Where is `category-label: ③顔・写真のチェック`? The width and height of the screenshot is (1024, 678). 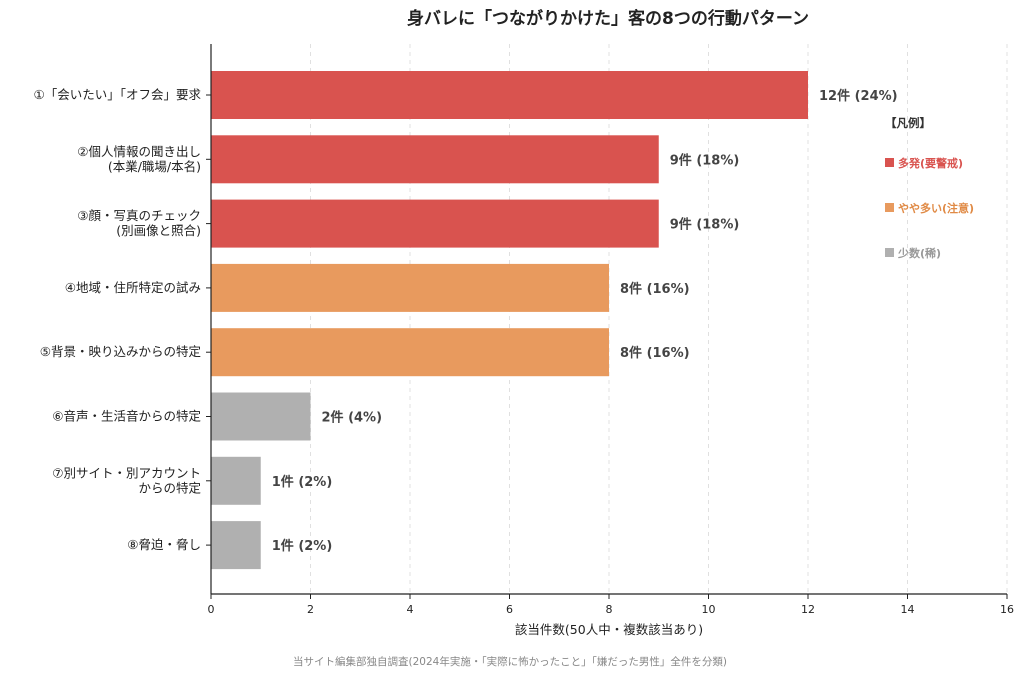 category-label: ③顔・写真のチェック is located at coordinates (139, 215).